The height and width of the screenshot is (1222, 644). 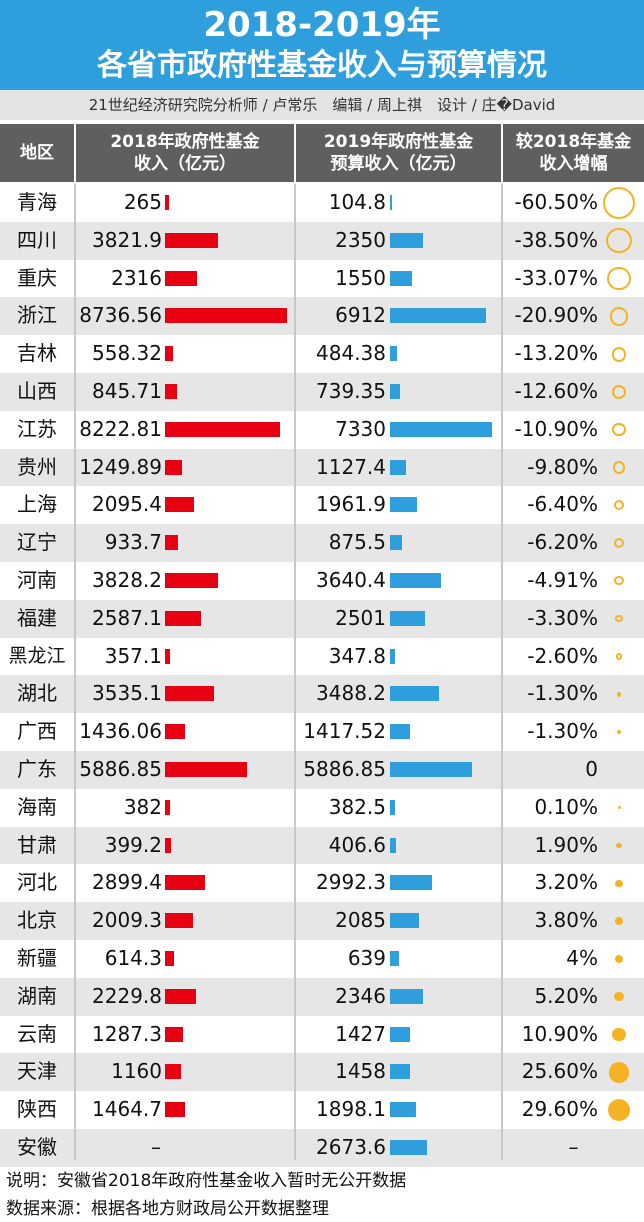 I want to click on change-value: -9.80%, so click(x=562, y=466).